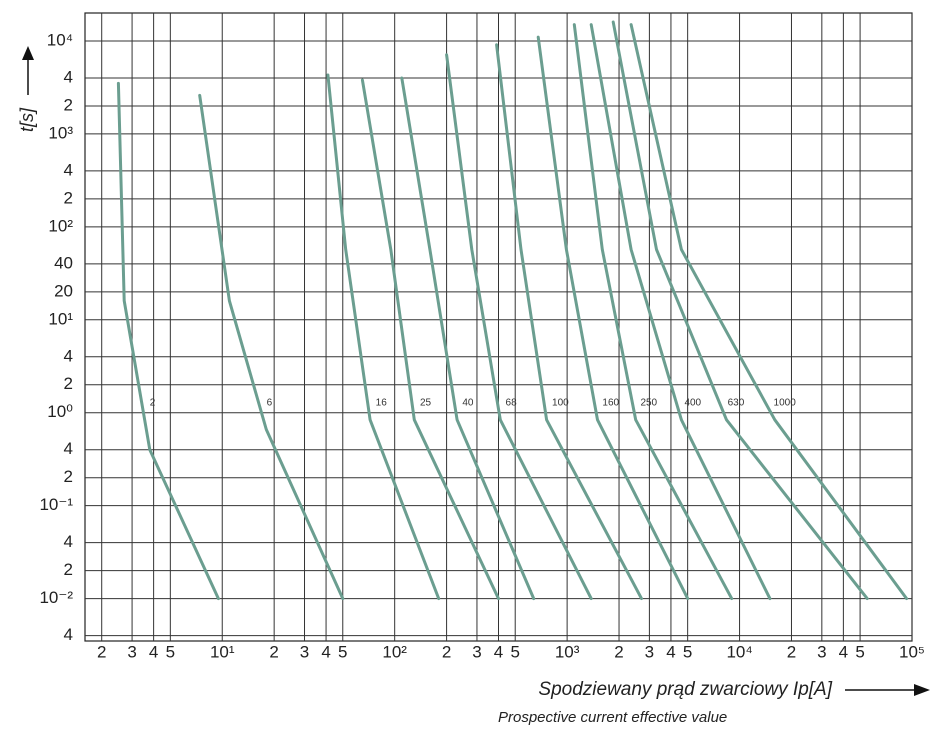 The width and height of the screenshot is (935, 733). Describe the element at coordinates (692, 403) in the screenshot. I see `curve-label: 400` at that location.